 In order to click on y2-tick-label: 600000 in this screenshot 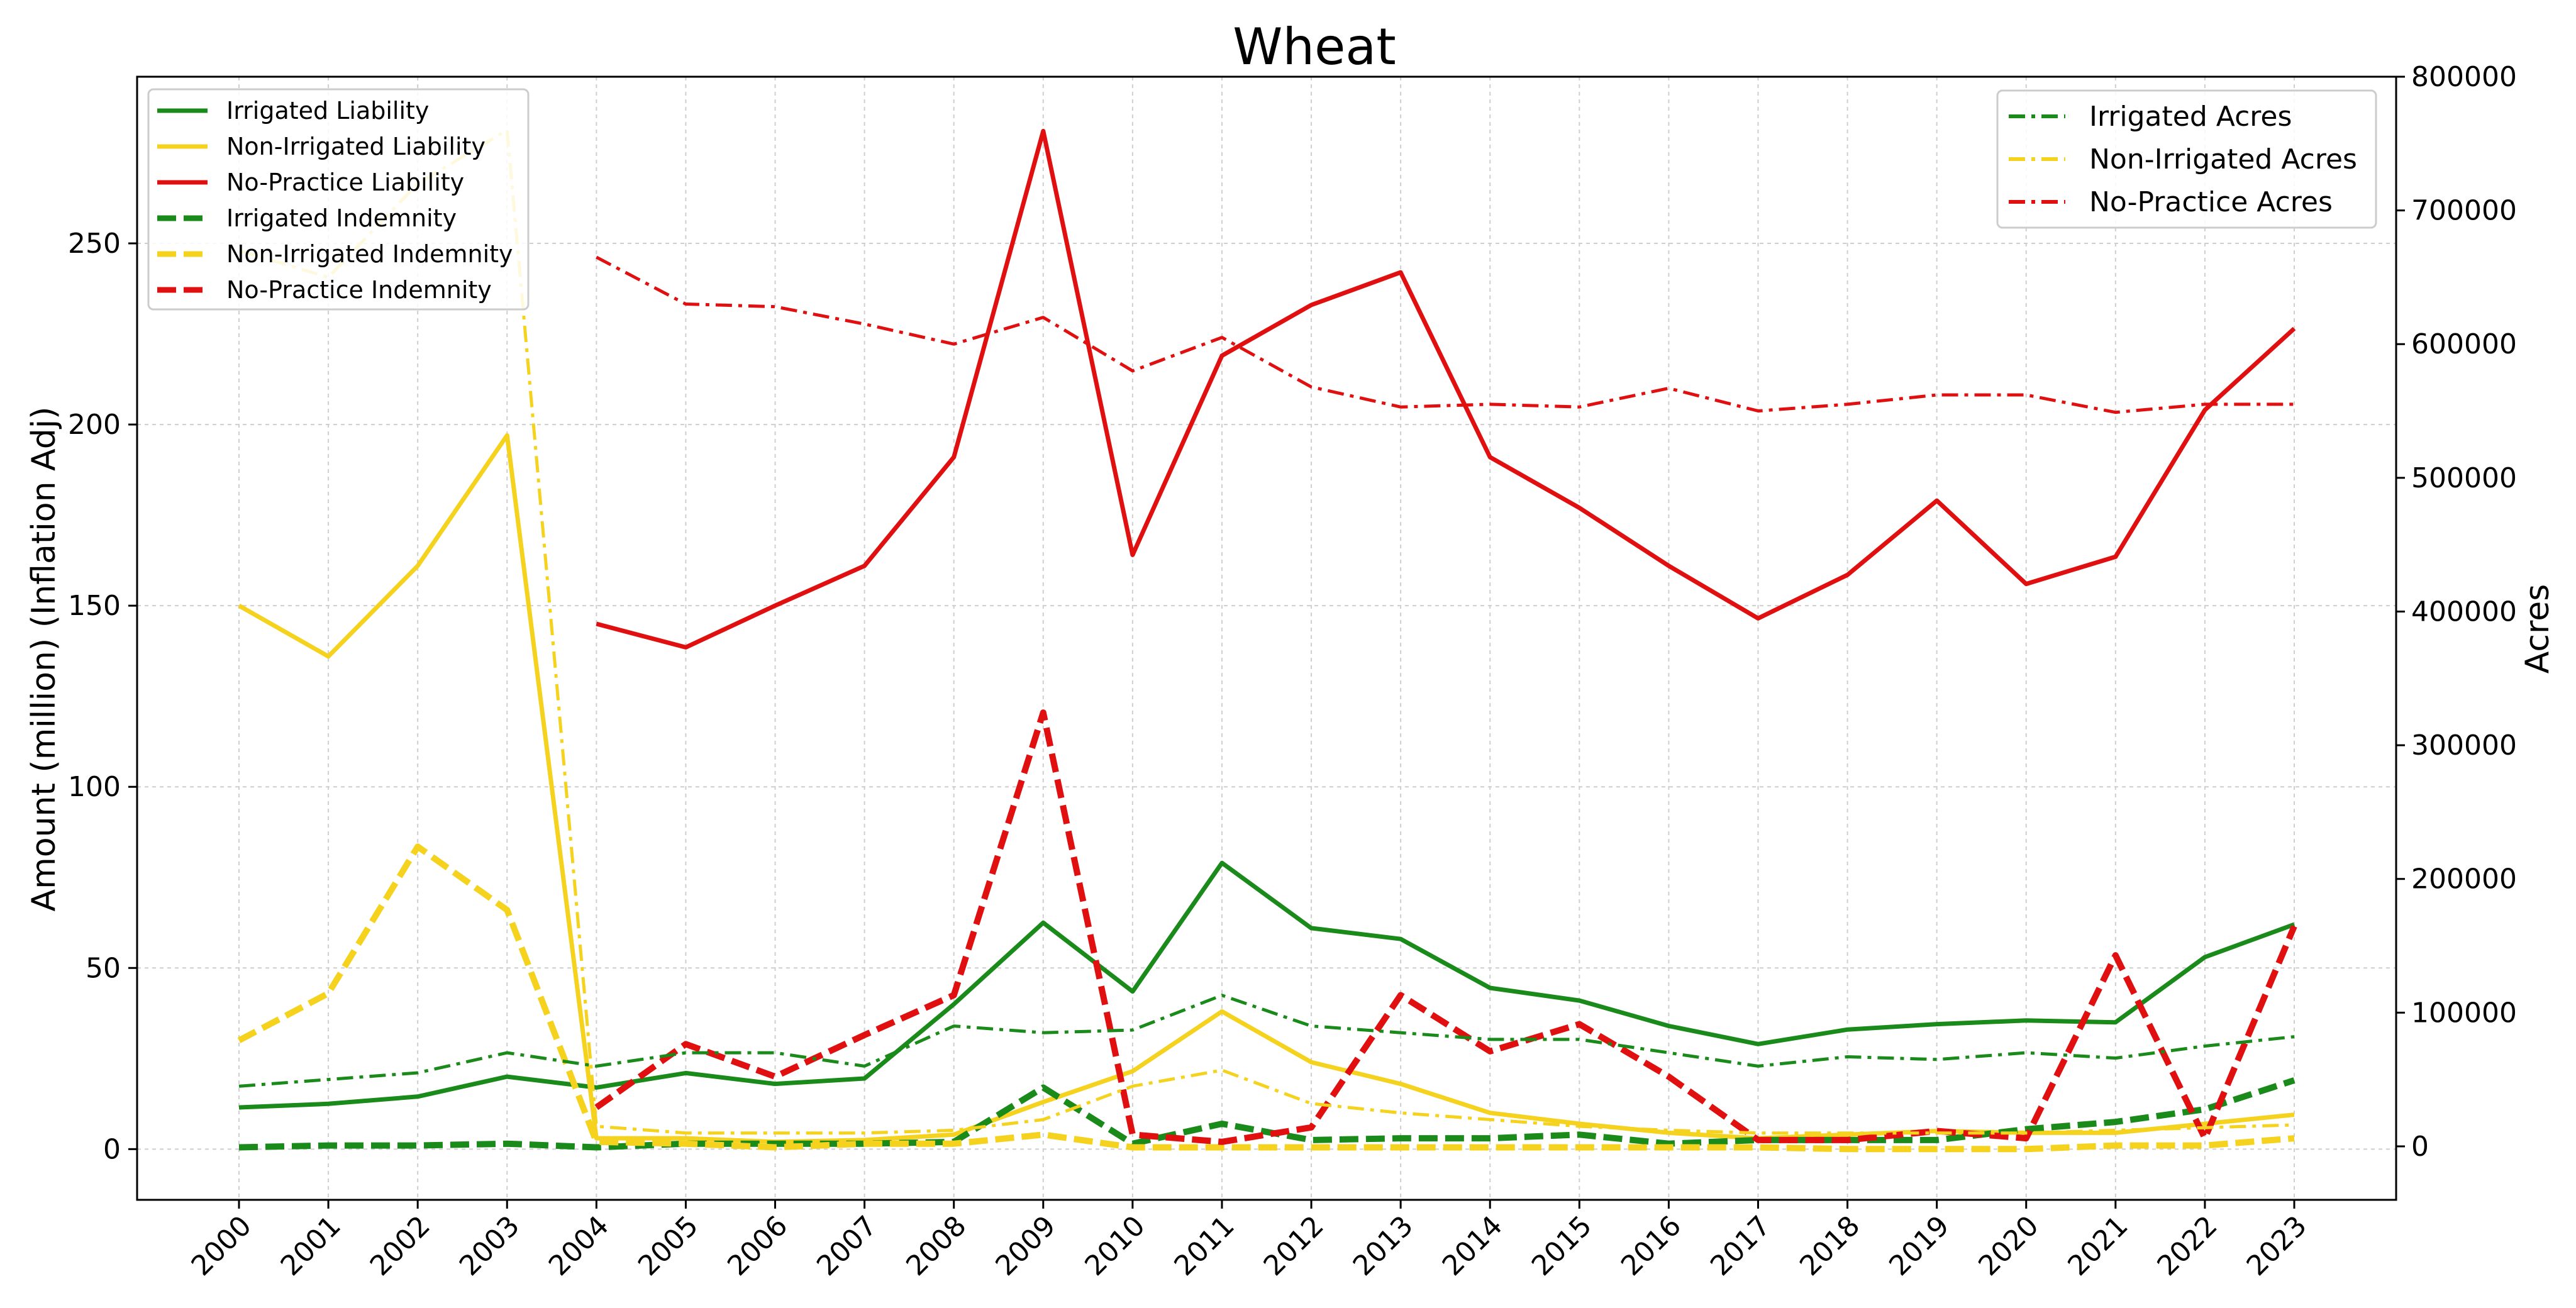, I will do `click(2464, 344)`.